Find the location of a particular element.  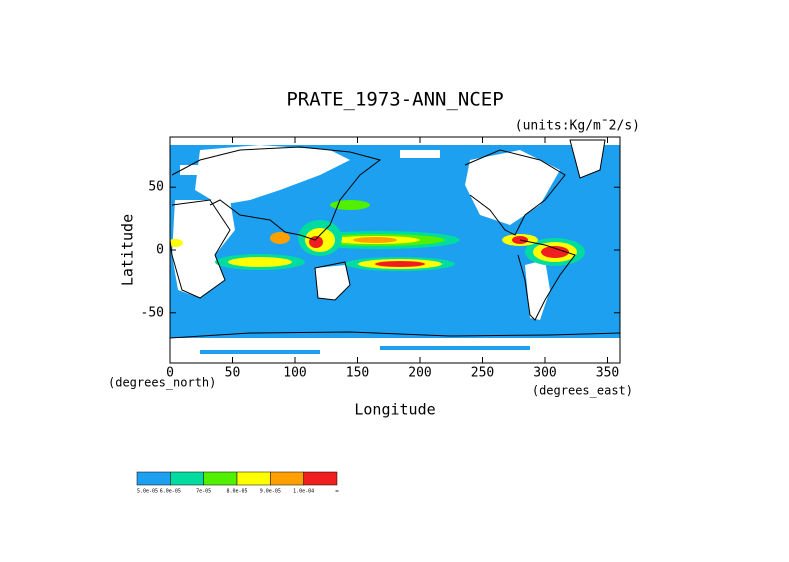

y-tick-label: 50 is located at coordinates (156, 187).